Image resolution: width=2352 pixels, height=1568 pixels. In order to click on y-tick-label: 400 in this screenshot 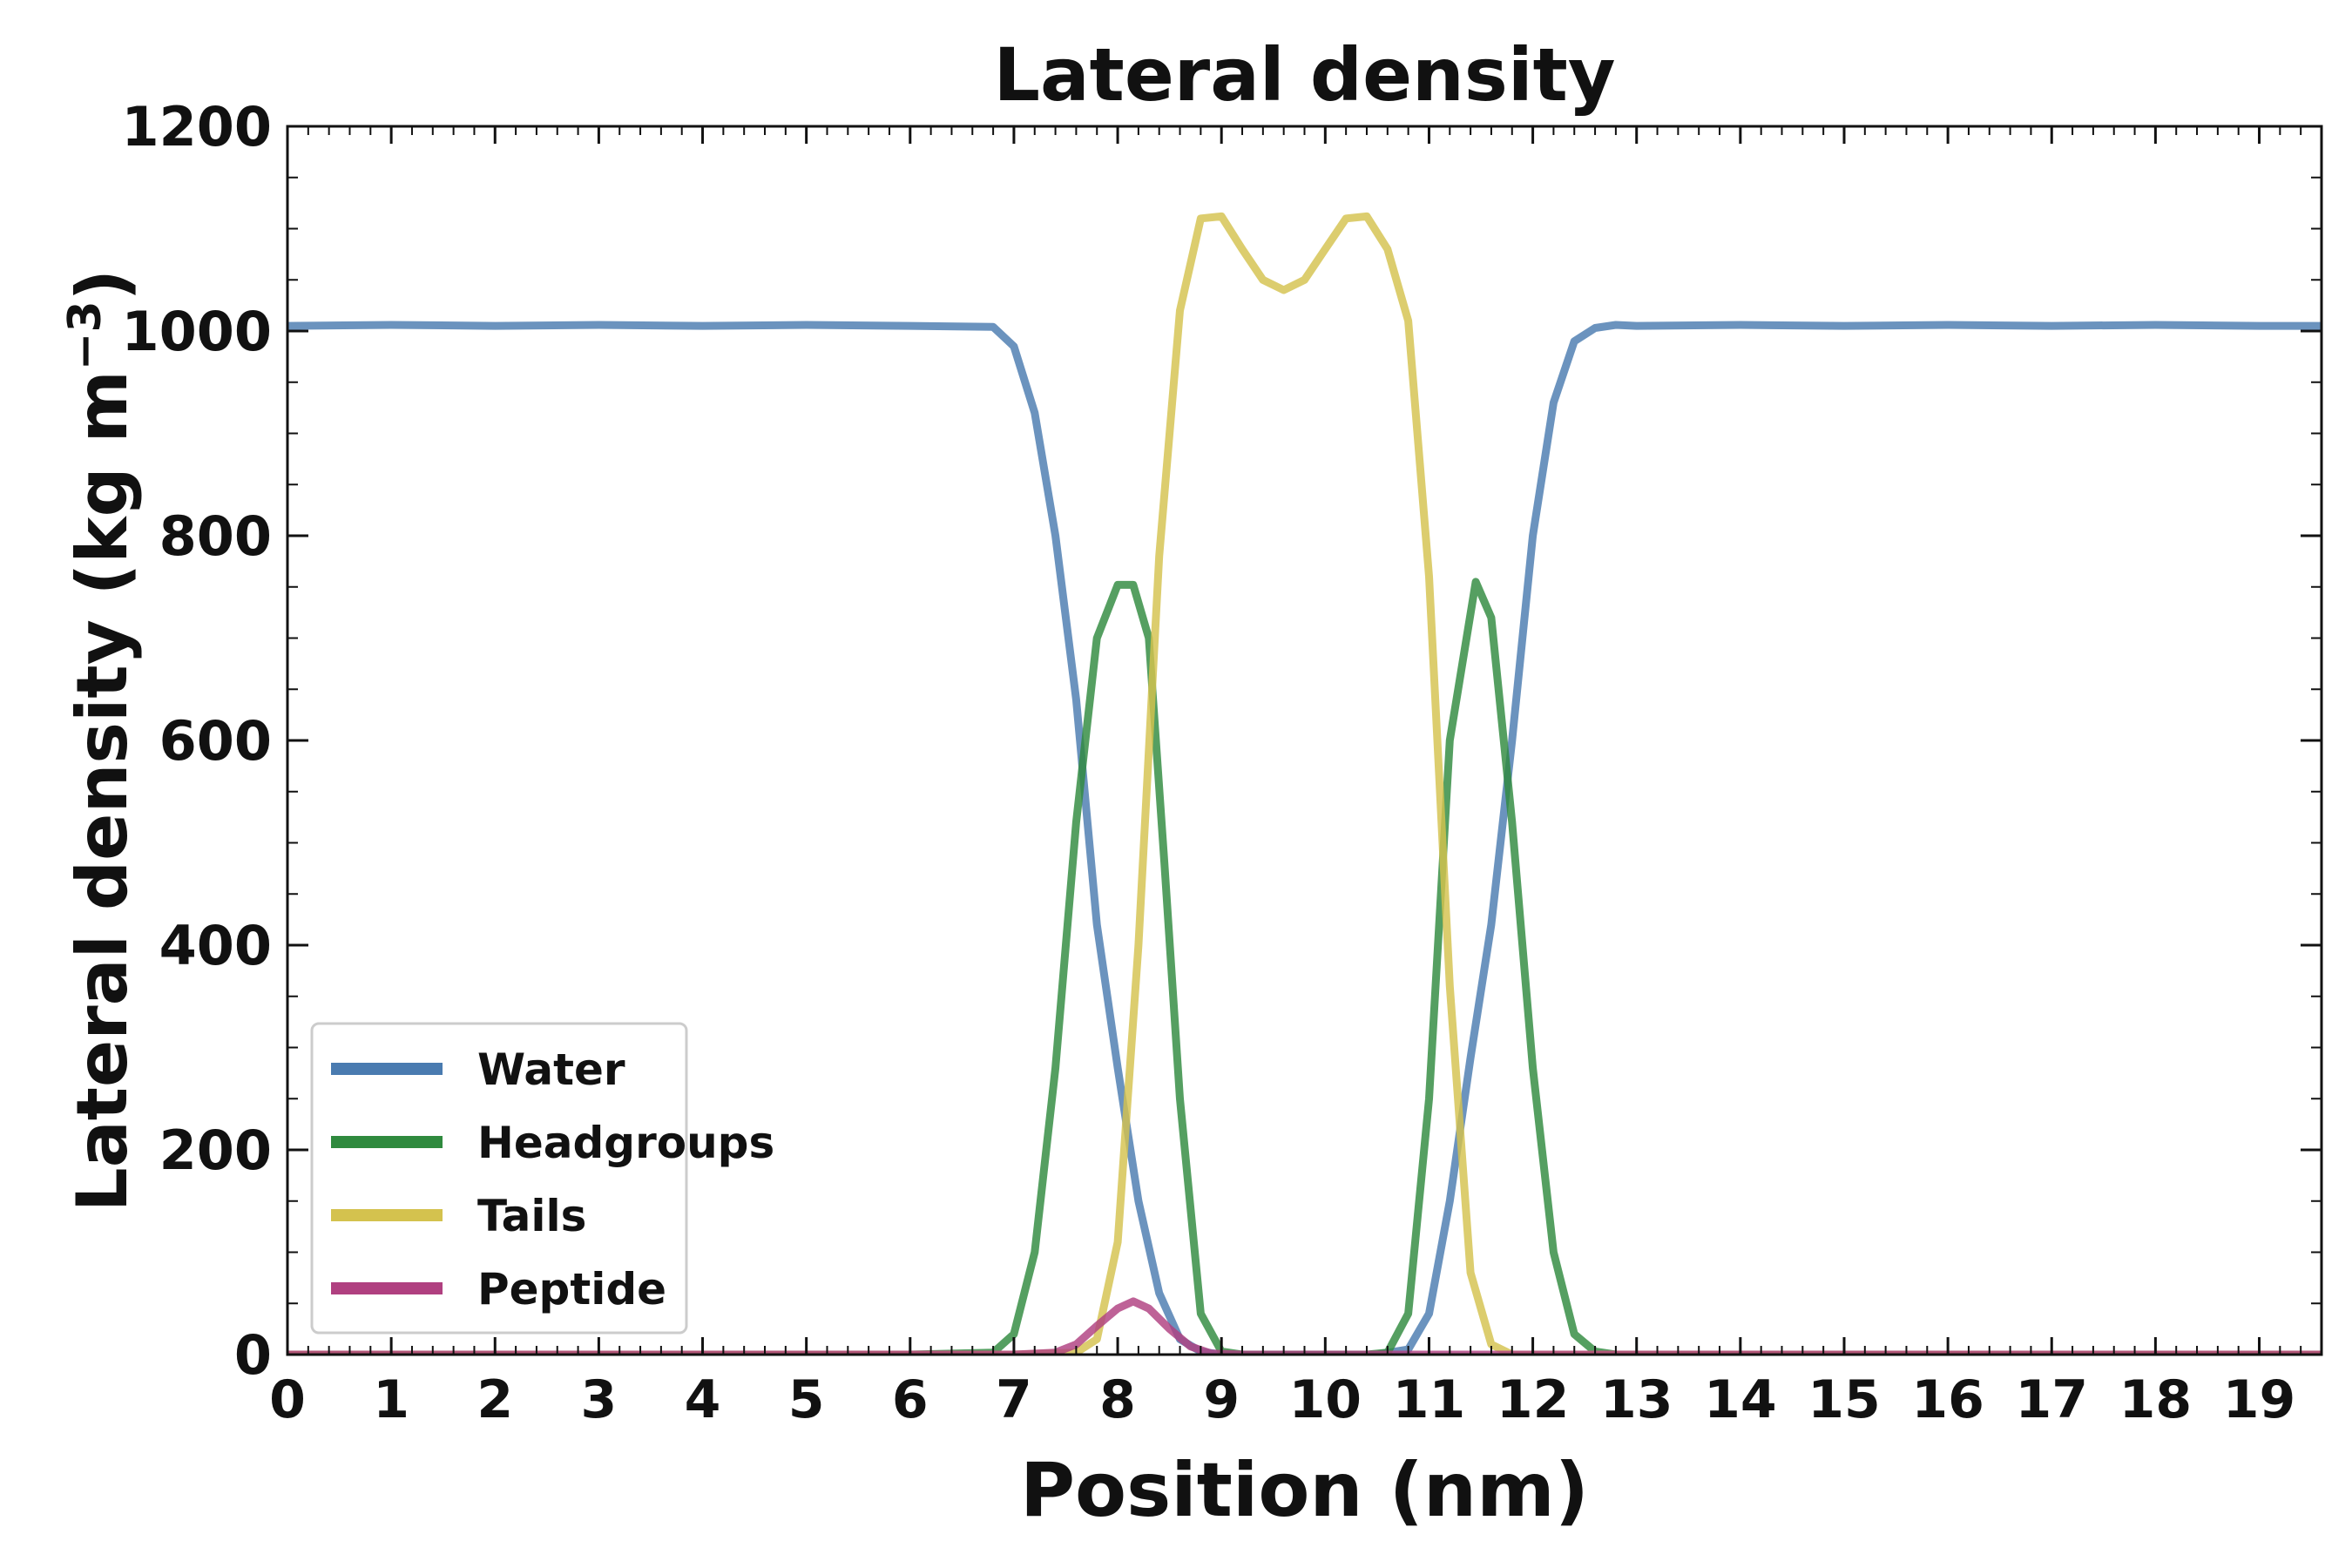, I will do `click(215, 945)`.